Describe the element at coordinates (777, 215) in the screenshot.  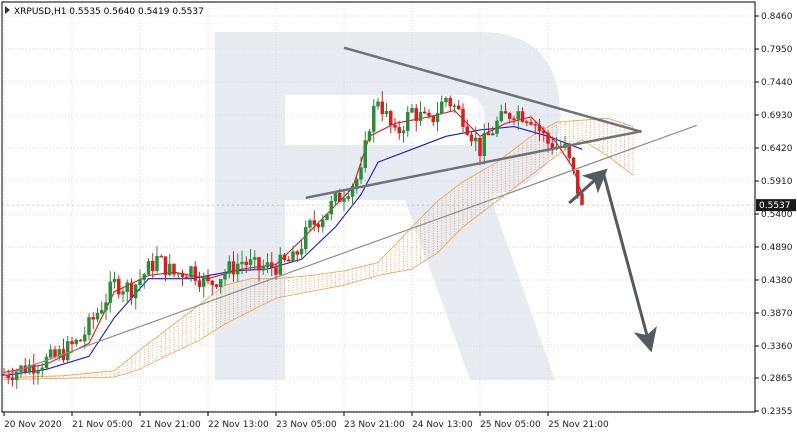
I see `y-tick-label: 0.5400` at that location.